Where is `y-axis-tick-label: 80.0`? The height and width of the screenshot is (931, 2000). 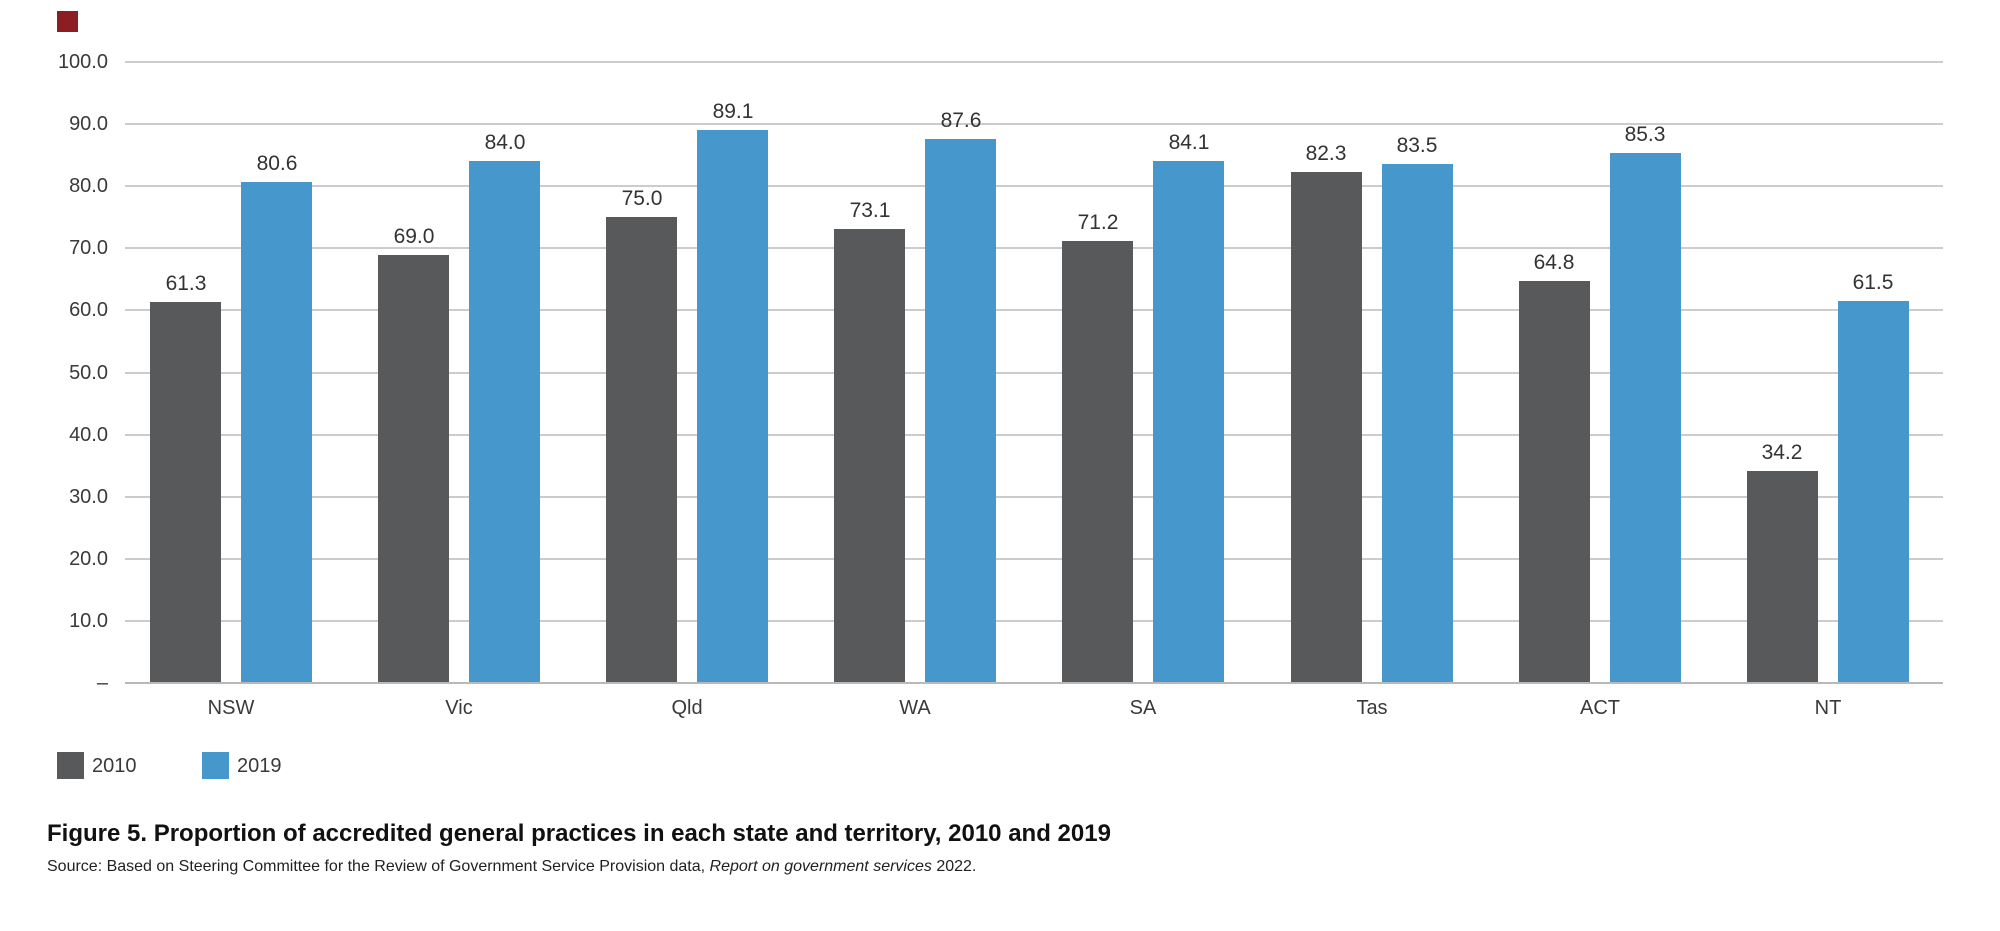
y-axis-tick-label: 80.0 is located at coordinates (88, 186).